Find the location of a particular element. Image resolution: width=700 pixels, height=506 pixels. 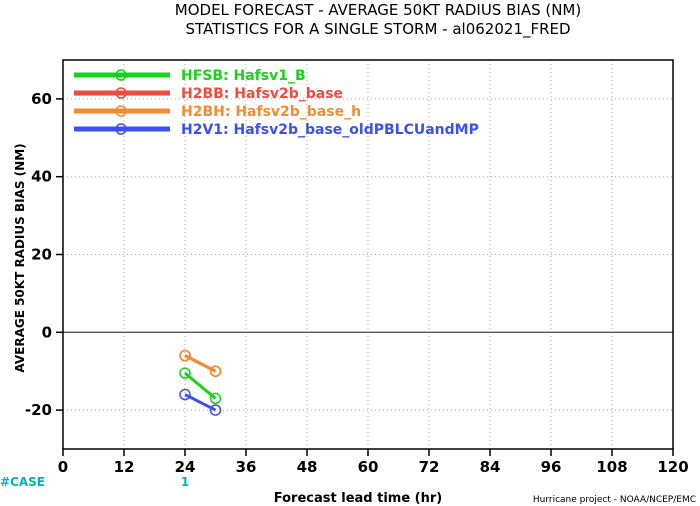

case-count: 1 is located at coordinates (185, 482).